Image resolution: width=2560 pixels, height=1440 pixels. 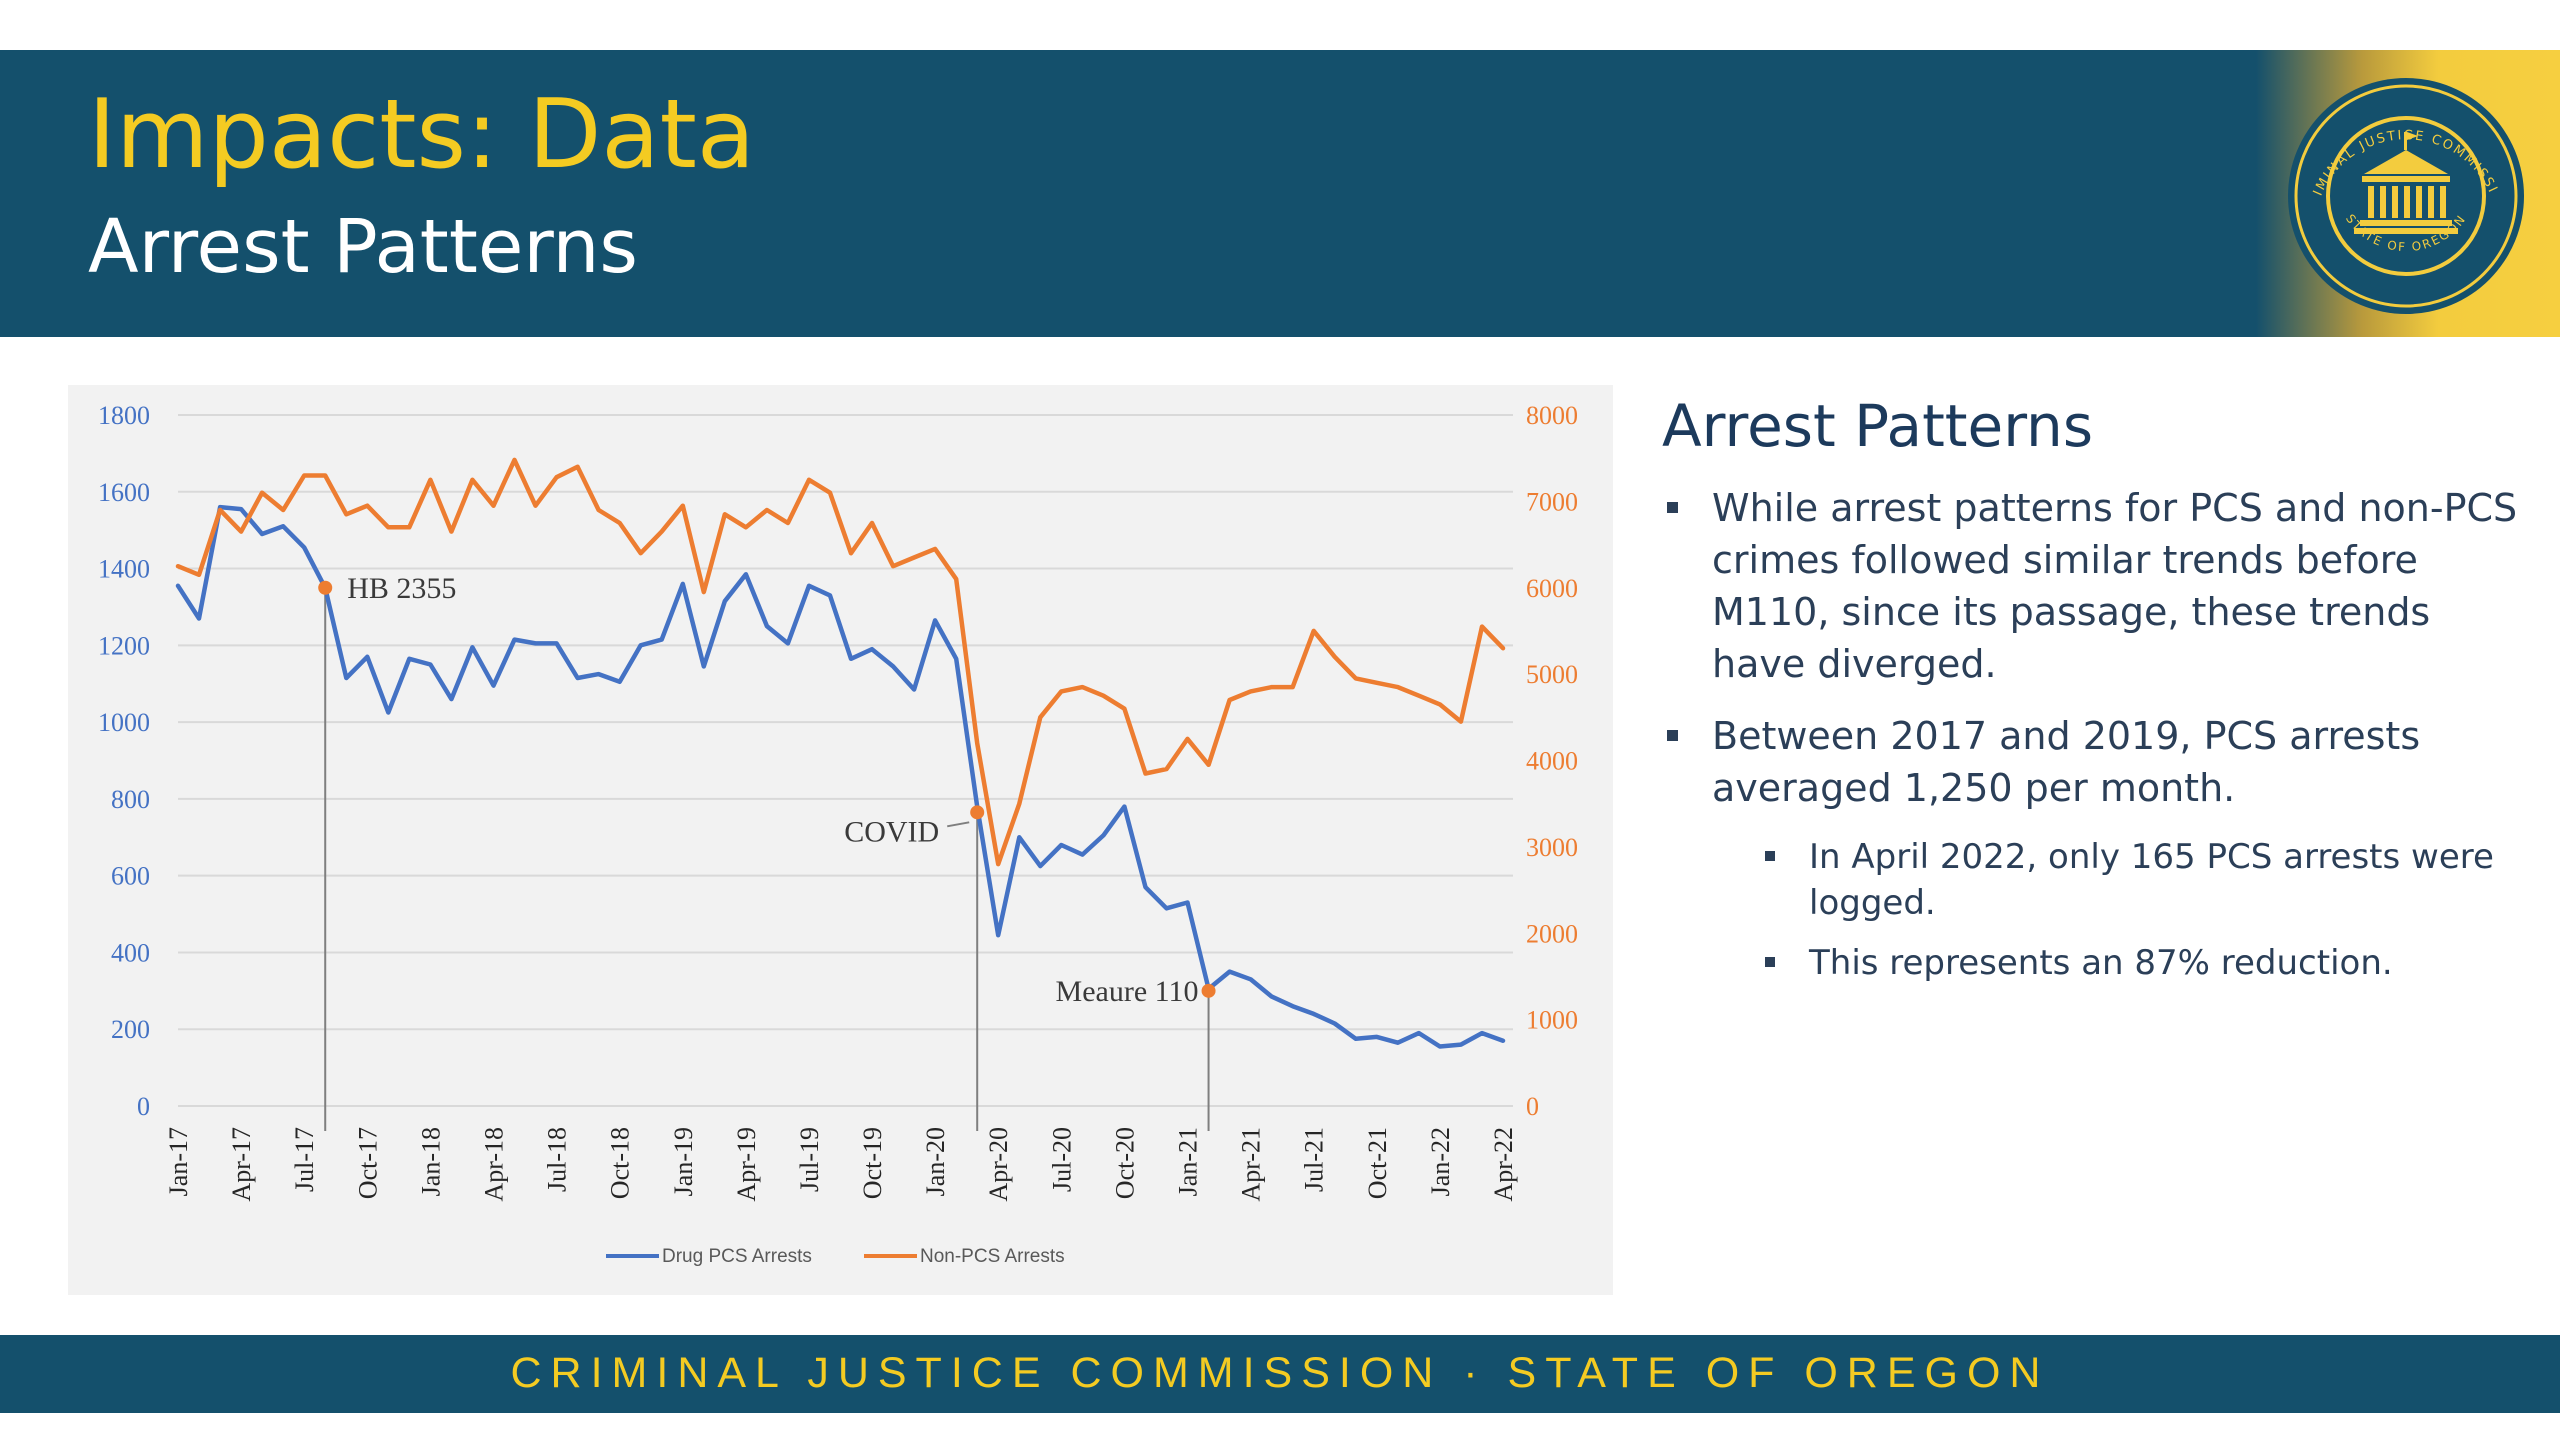 I want to click on x-axis-tick-label: Apr-18, so click(x=493, y=1164).